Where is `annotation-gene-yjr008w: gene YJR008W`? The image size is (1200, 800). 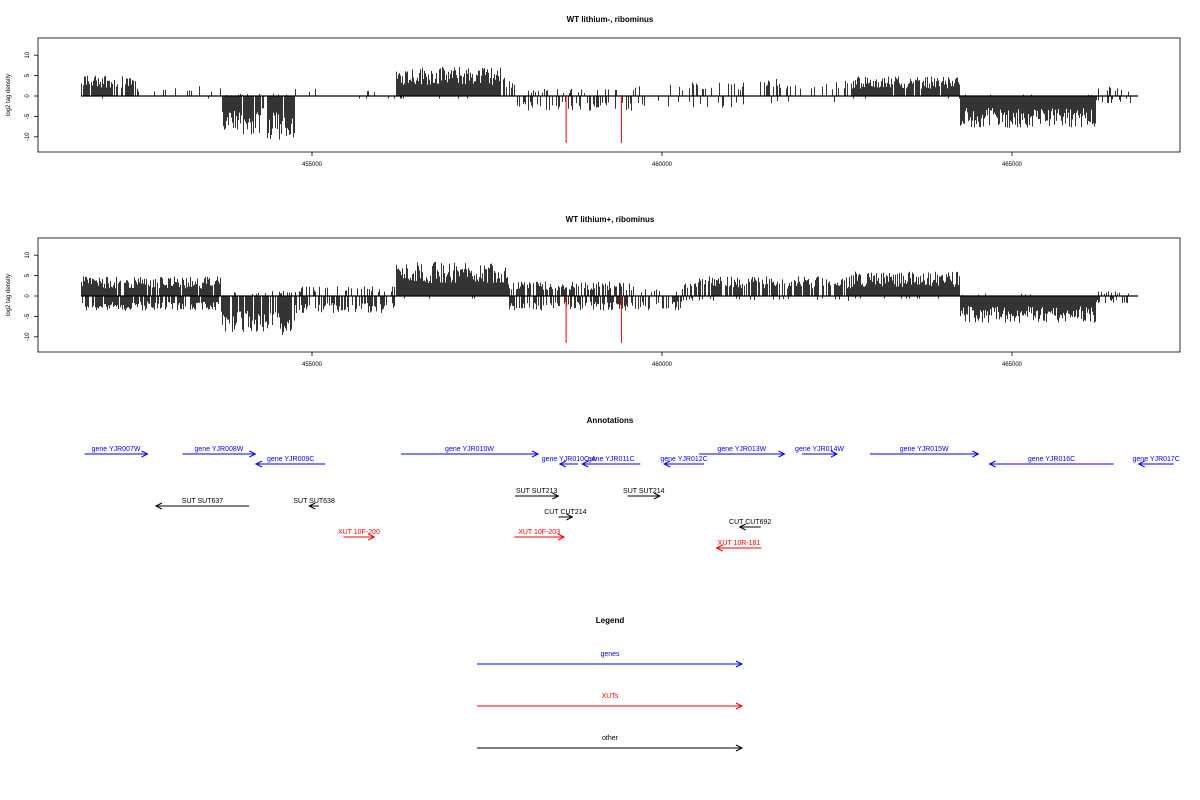 annotation-gene-yjr008w: gene YJR008W is located at coordinates (219, 452).